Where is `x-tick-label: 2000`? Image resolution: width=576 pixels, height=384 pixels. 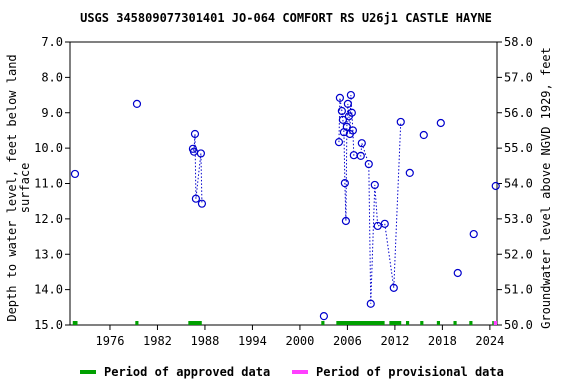 x-tick-label: 2000 is located at coordinates (299, 341).